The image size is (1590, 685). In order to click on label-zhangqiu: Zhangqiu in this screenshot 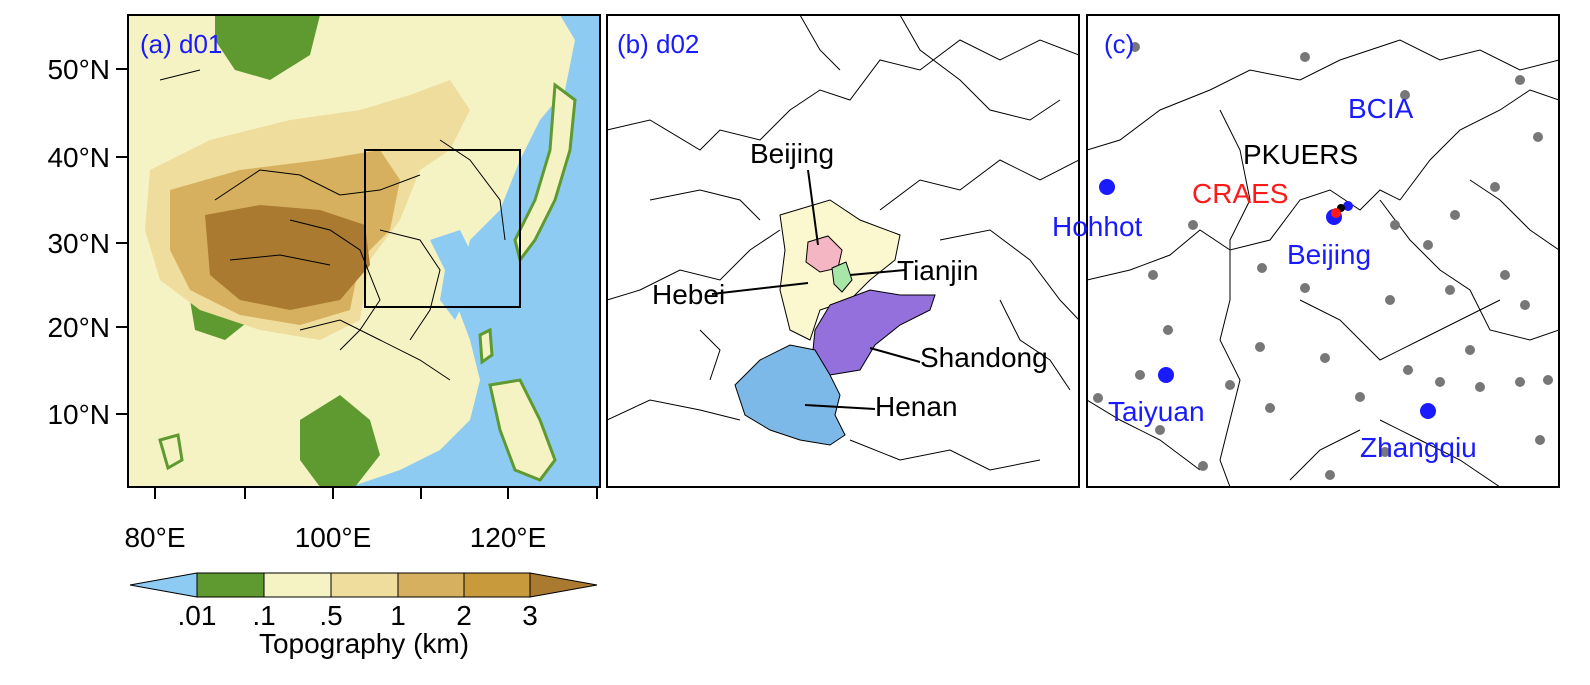, I will do `click(1418, 447)`.